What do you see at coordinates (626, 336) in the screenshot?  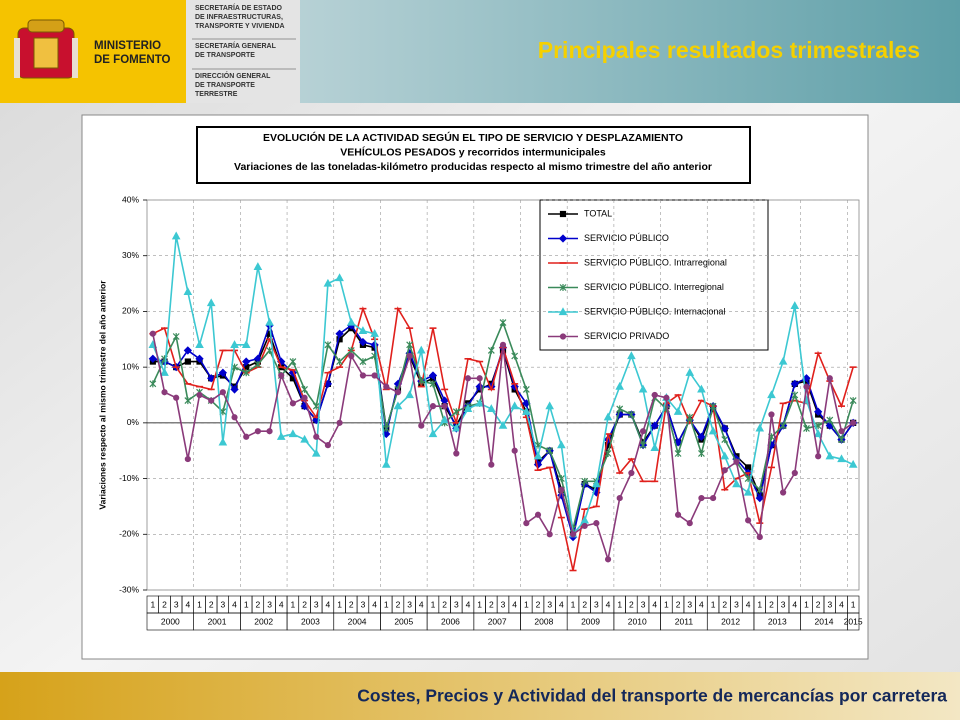 I see `legend-label: SERVICIO PRIVADO` at bounding box center [626, 336].